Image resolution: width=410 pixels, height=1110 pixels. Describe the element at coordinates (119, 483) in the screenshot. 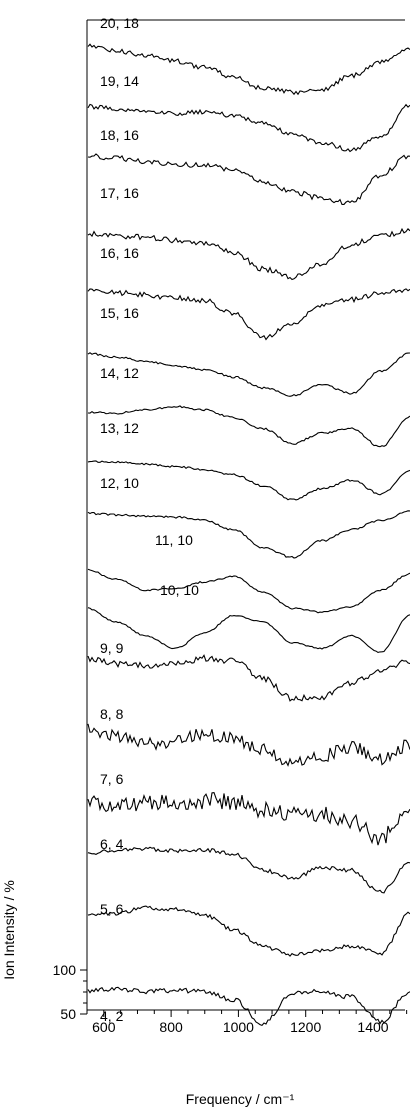

I see `series-label: 12, 10` at that location.